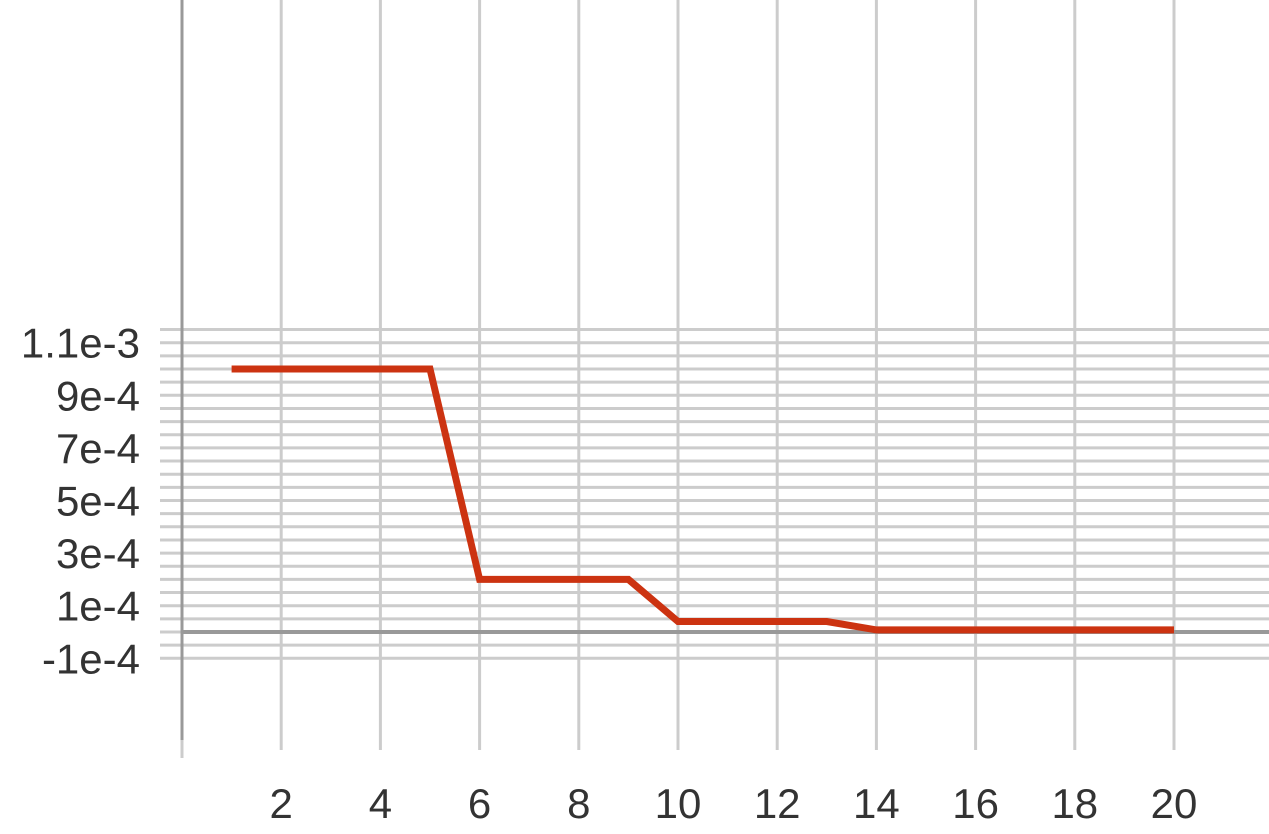  Describe the element at coordinates (578, 803) in the screenshot. I see `x-tick-label: 8` at that location.